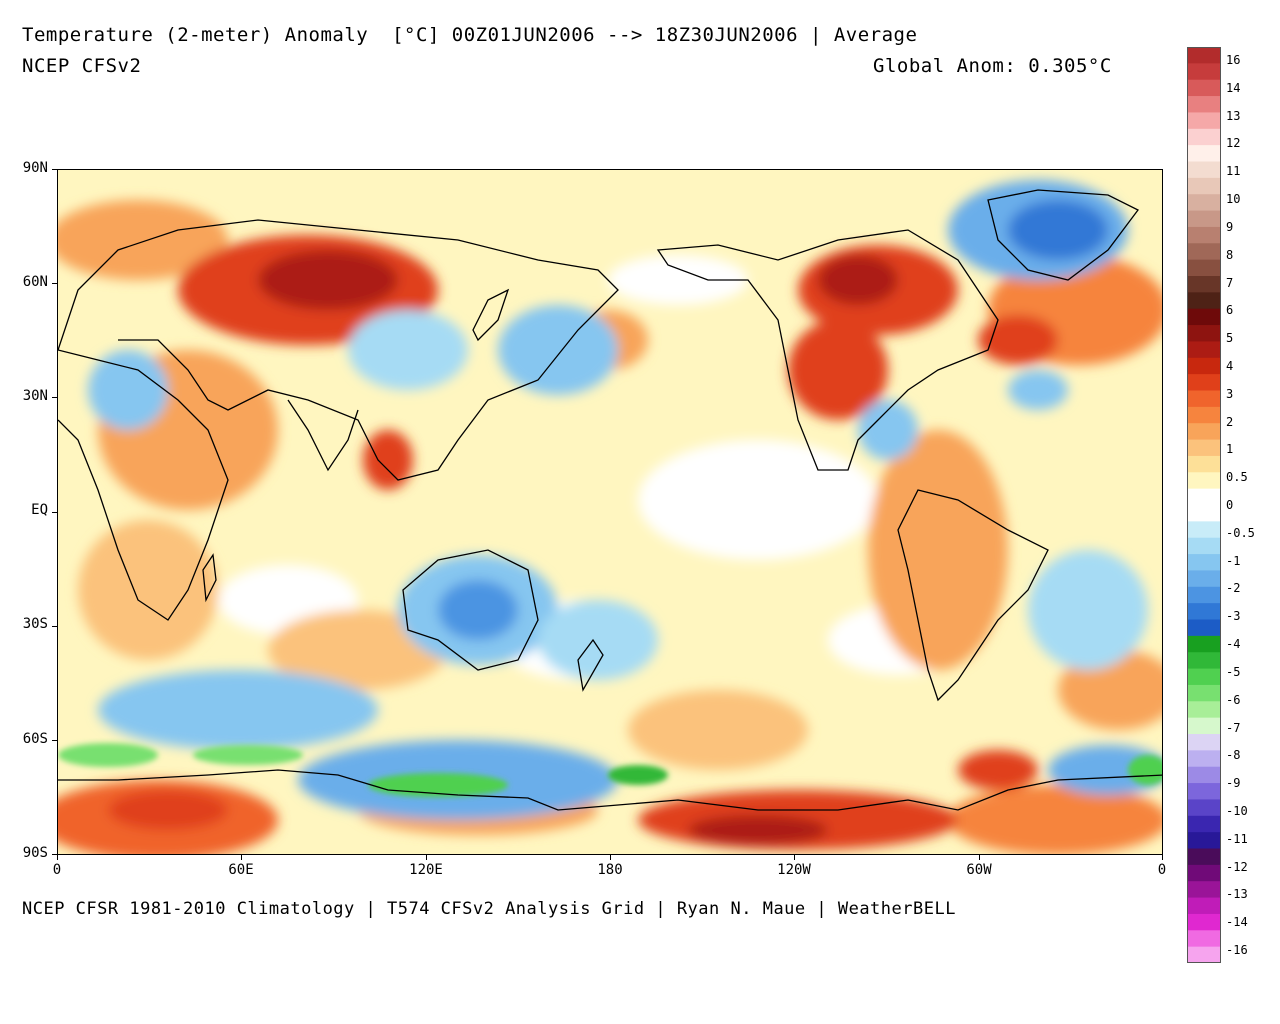  What do you see at coordinates (1237, 950) in the screenshot?
I see `color-legend-label: -16` at bounding box center [1237, 950].